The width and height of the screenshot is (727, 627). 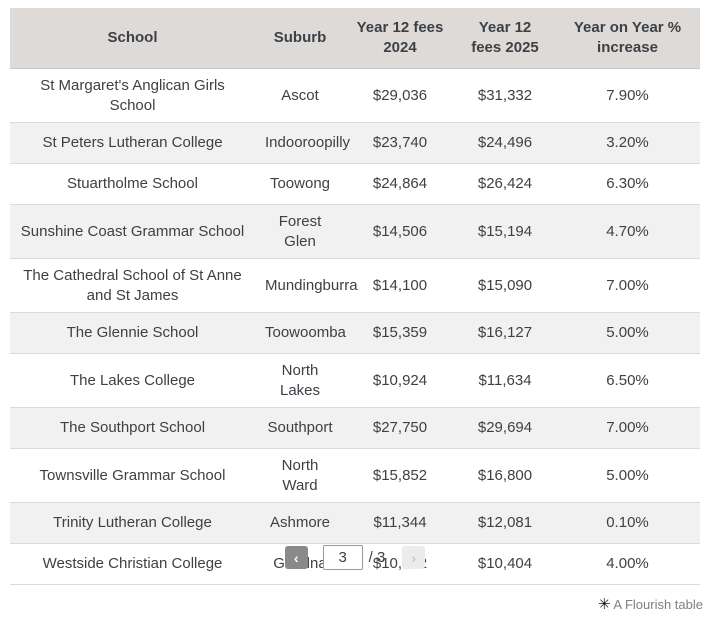 What do you see at coordinates (400, 143) in the screenshot?
I see `table-cell: $23,740` at bounding box center [400, 143].